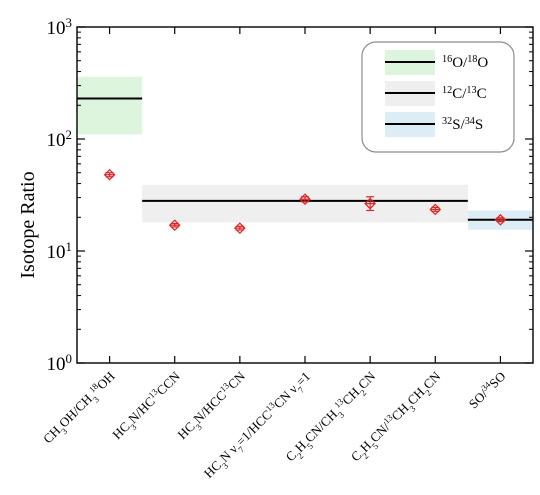 This screenshot has height=495, width=540. I want to click on data-points, so click(305, 201).